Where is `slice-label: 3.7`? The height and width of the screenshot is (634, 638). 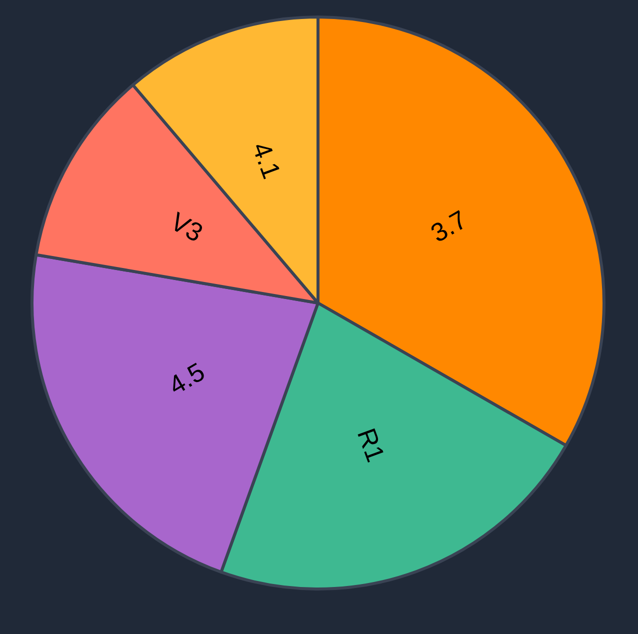
slice-label: 3.7 is located at coordinates (449, 226).